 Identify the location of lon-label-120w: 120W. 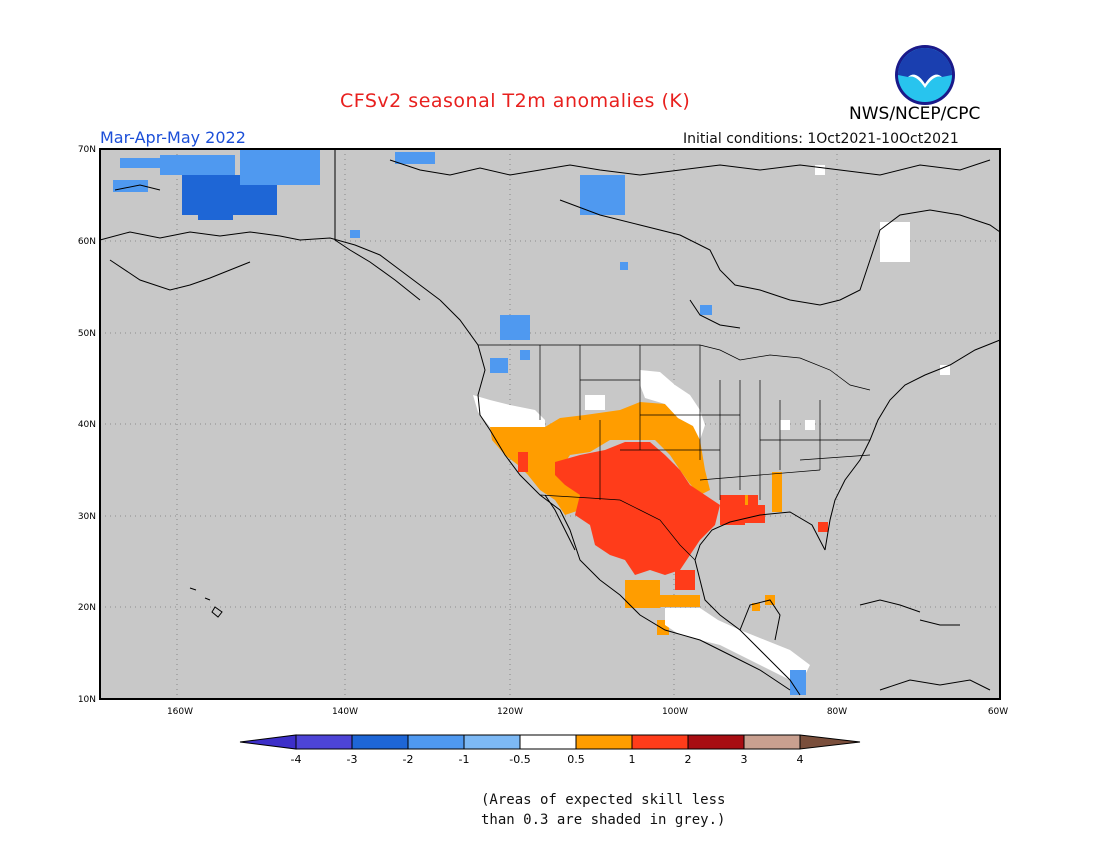
(510, 712).